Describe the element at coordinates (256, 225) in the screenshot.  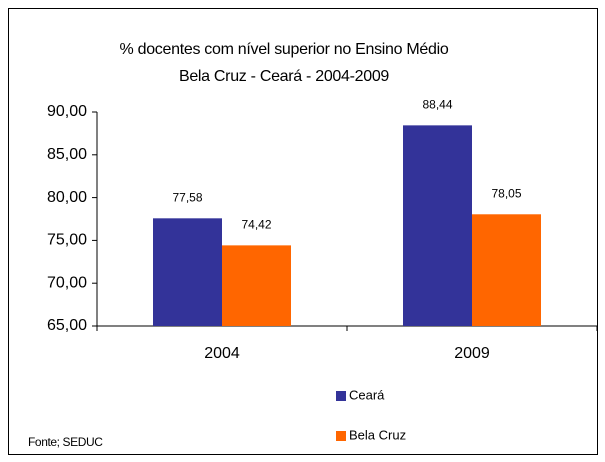
I see `value-label: 74,42` at that location.